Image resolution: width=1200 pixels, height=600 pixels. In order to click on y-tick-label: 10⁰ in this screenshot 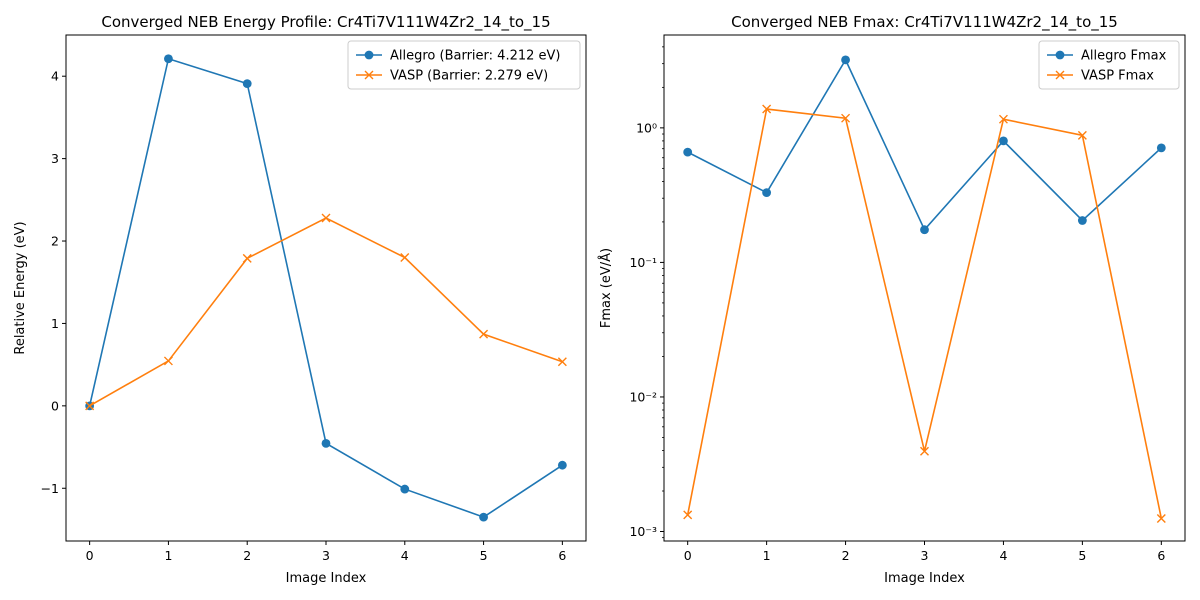, I will do `click(646, 127)`.